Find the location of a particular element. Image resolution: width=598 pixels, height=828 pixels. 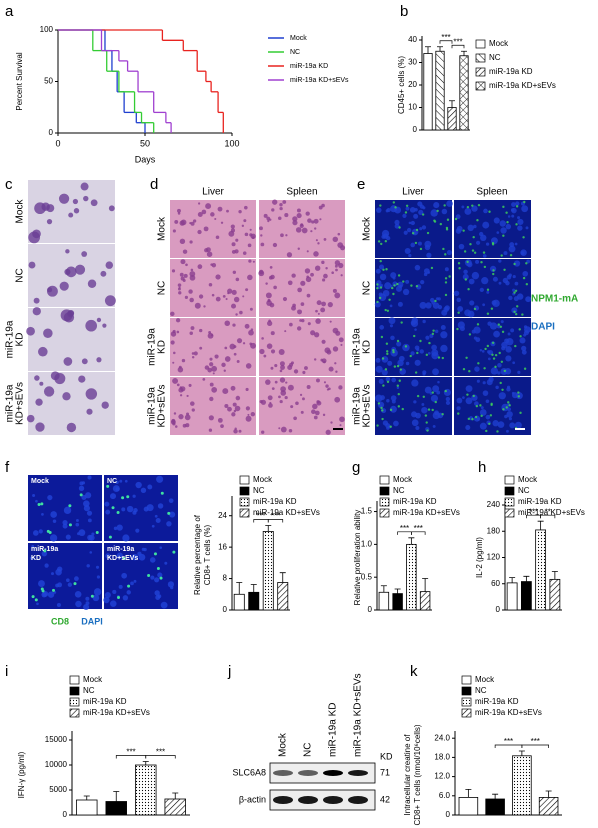

panel-letter: g is located at coordinates (356, 467).